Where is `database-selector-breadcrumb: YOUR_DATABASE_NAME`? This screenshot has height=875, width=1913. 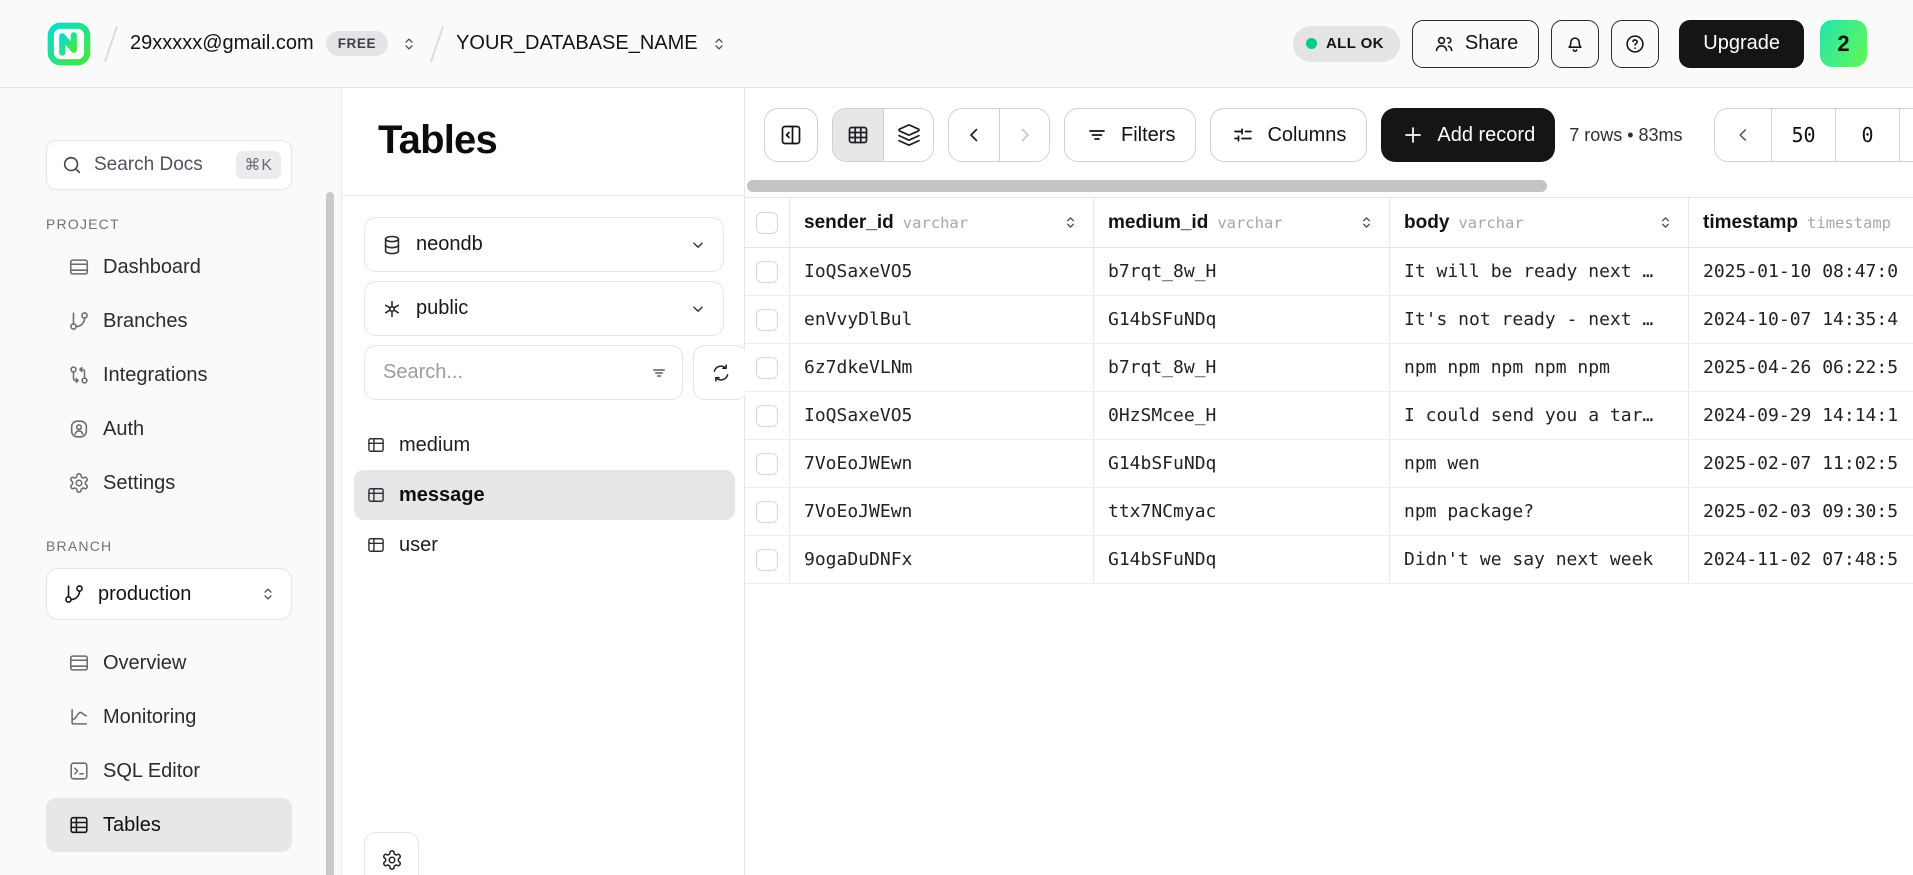 database-selector-breadcrumb: YOUR_DATABASE_NAME is located at coordinates (592, 43).